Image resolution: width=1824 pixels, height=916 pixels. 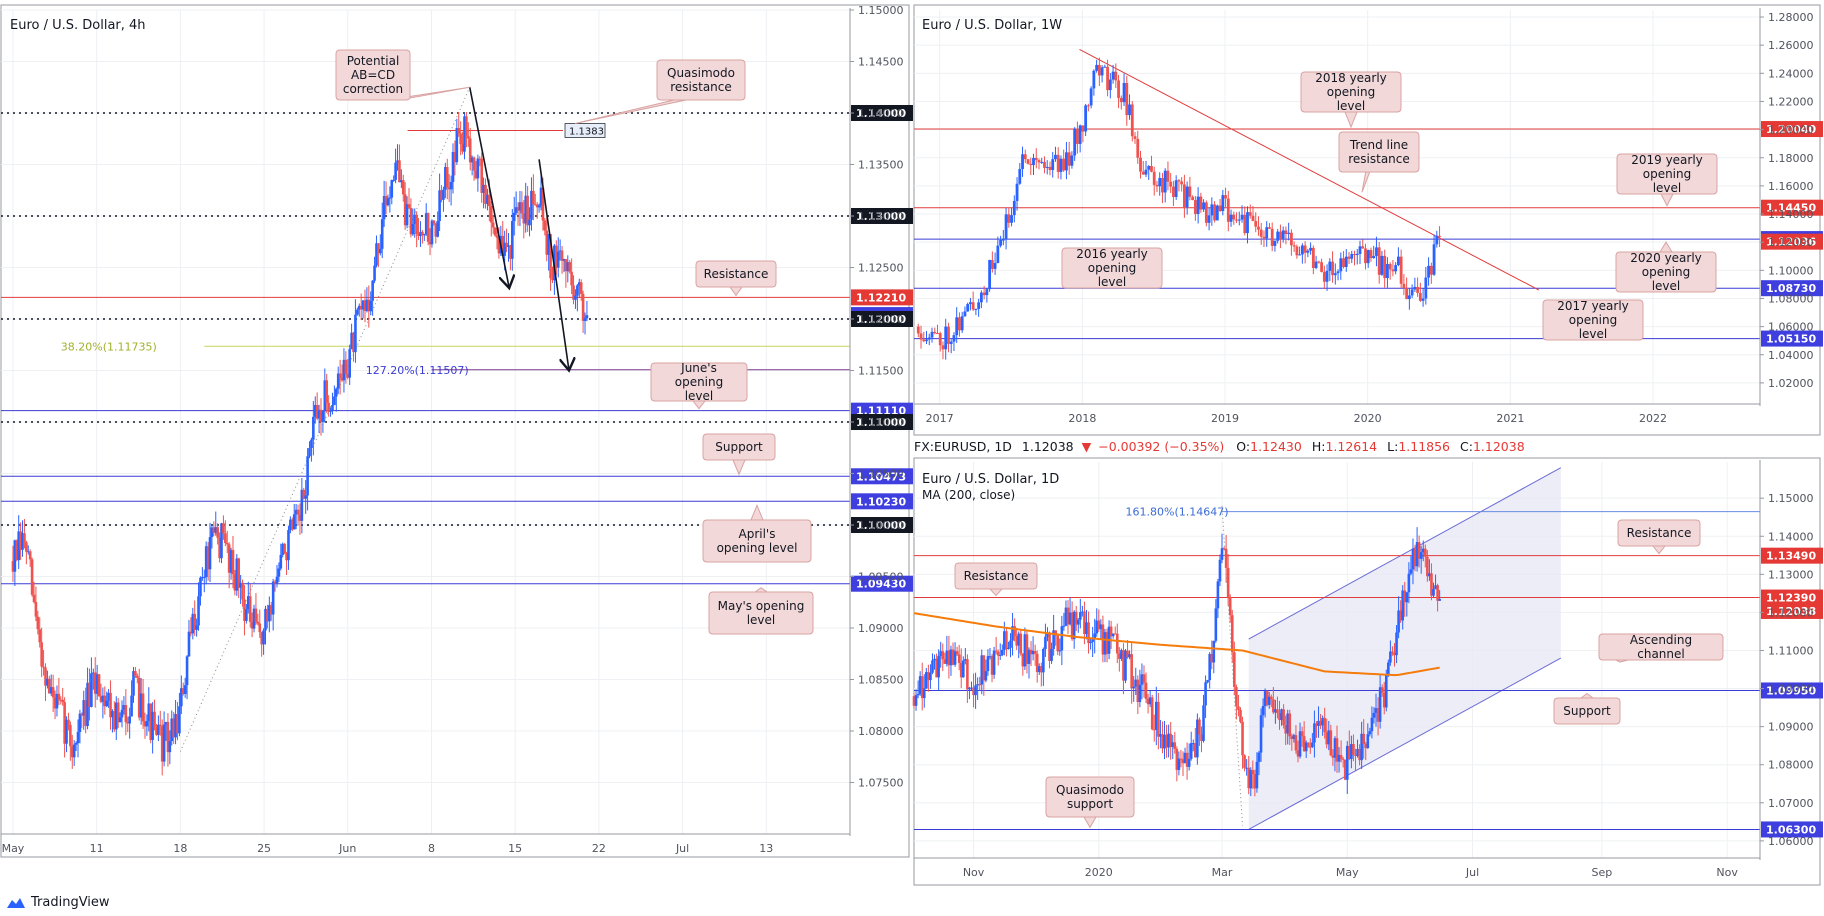 What do you see at coordinates (1112, 268) in the screenshot?
I see `callout-2016-yearly-text: 2016 yearly opening level` at bounding box center [1112, 268].